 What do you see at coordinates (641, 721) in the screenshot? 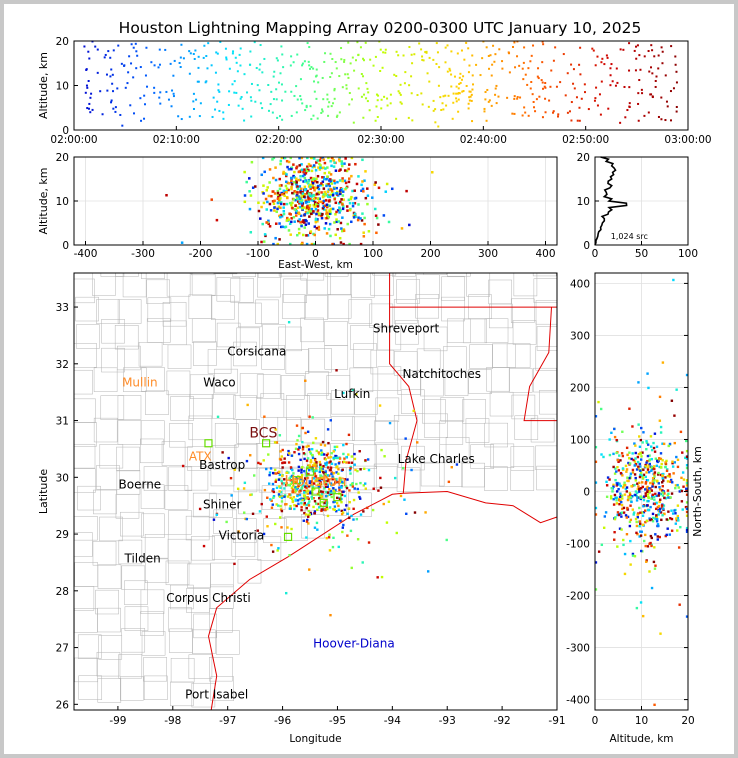
I see `x-tick-label: 10` at bounding box center [641, 721].